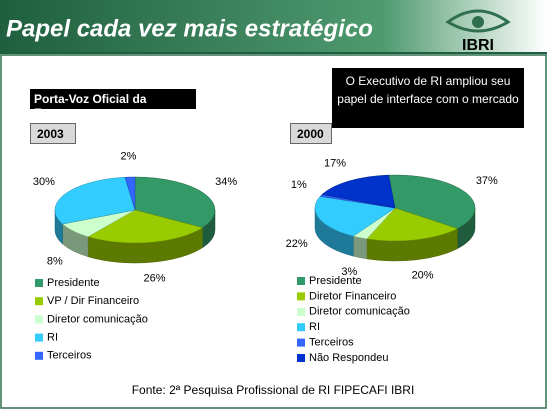  I want to click on logo-eye, so click(478, 21).